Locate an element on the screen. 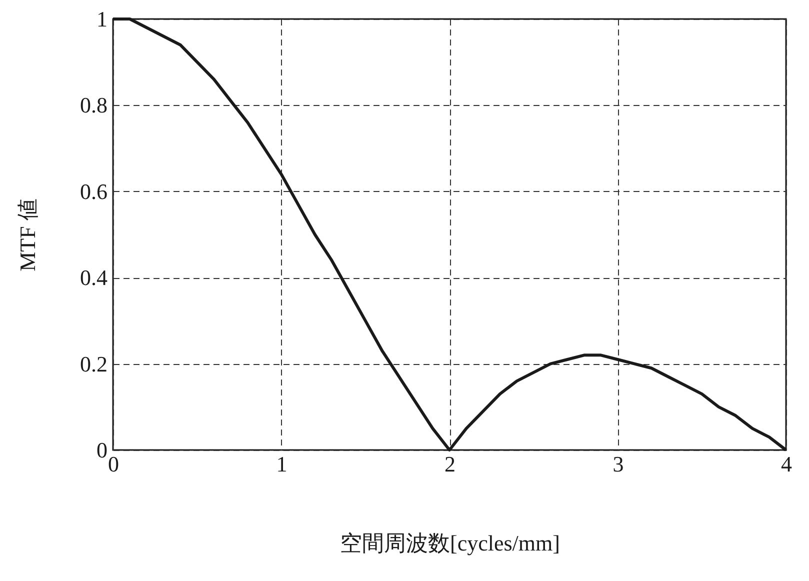  y-tick-label: 0.8 is located at coordinates (94, 105).